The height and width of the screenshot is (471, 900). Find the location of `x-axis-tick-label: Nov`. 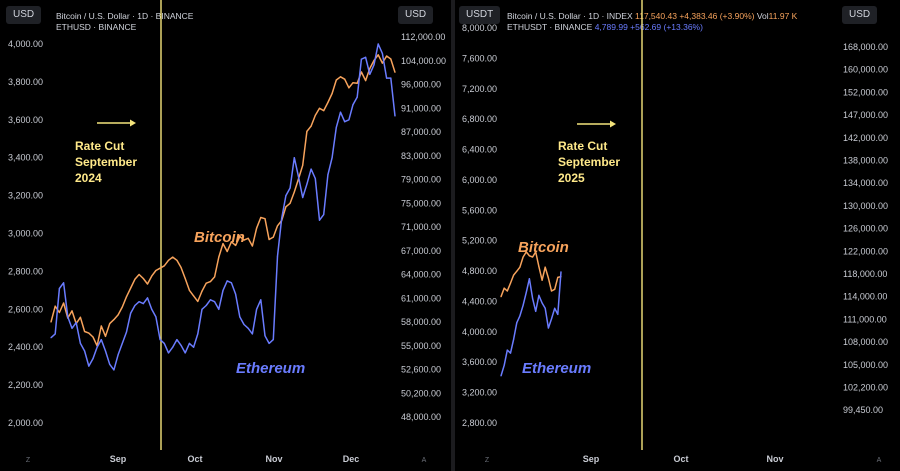

x-axis-tick-label: Nov is located at coordinates (273, 459).